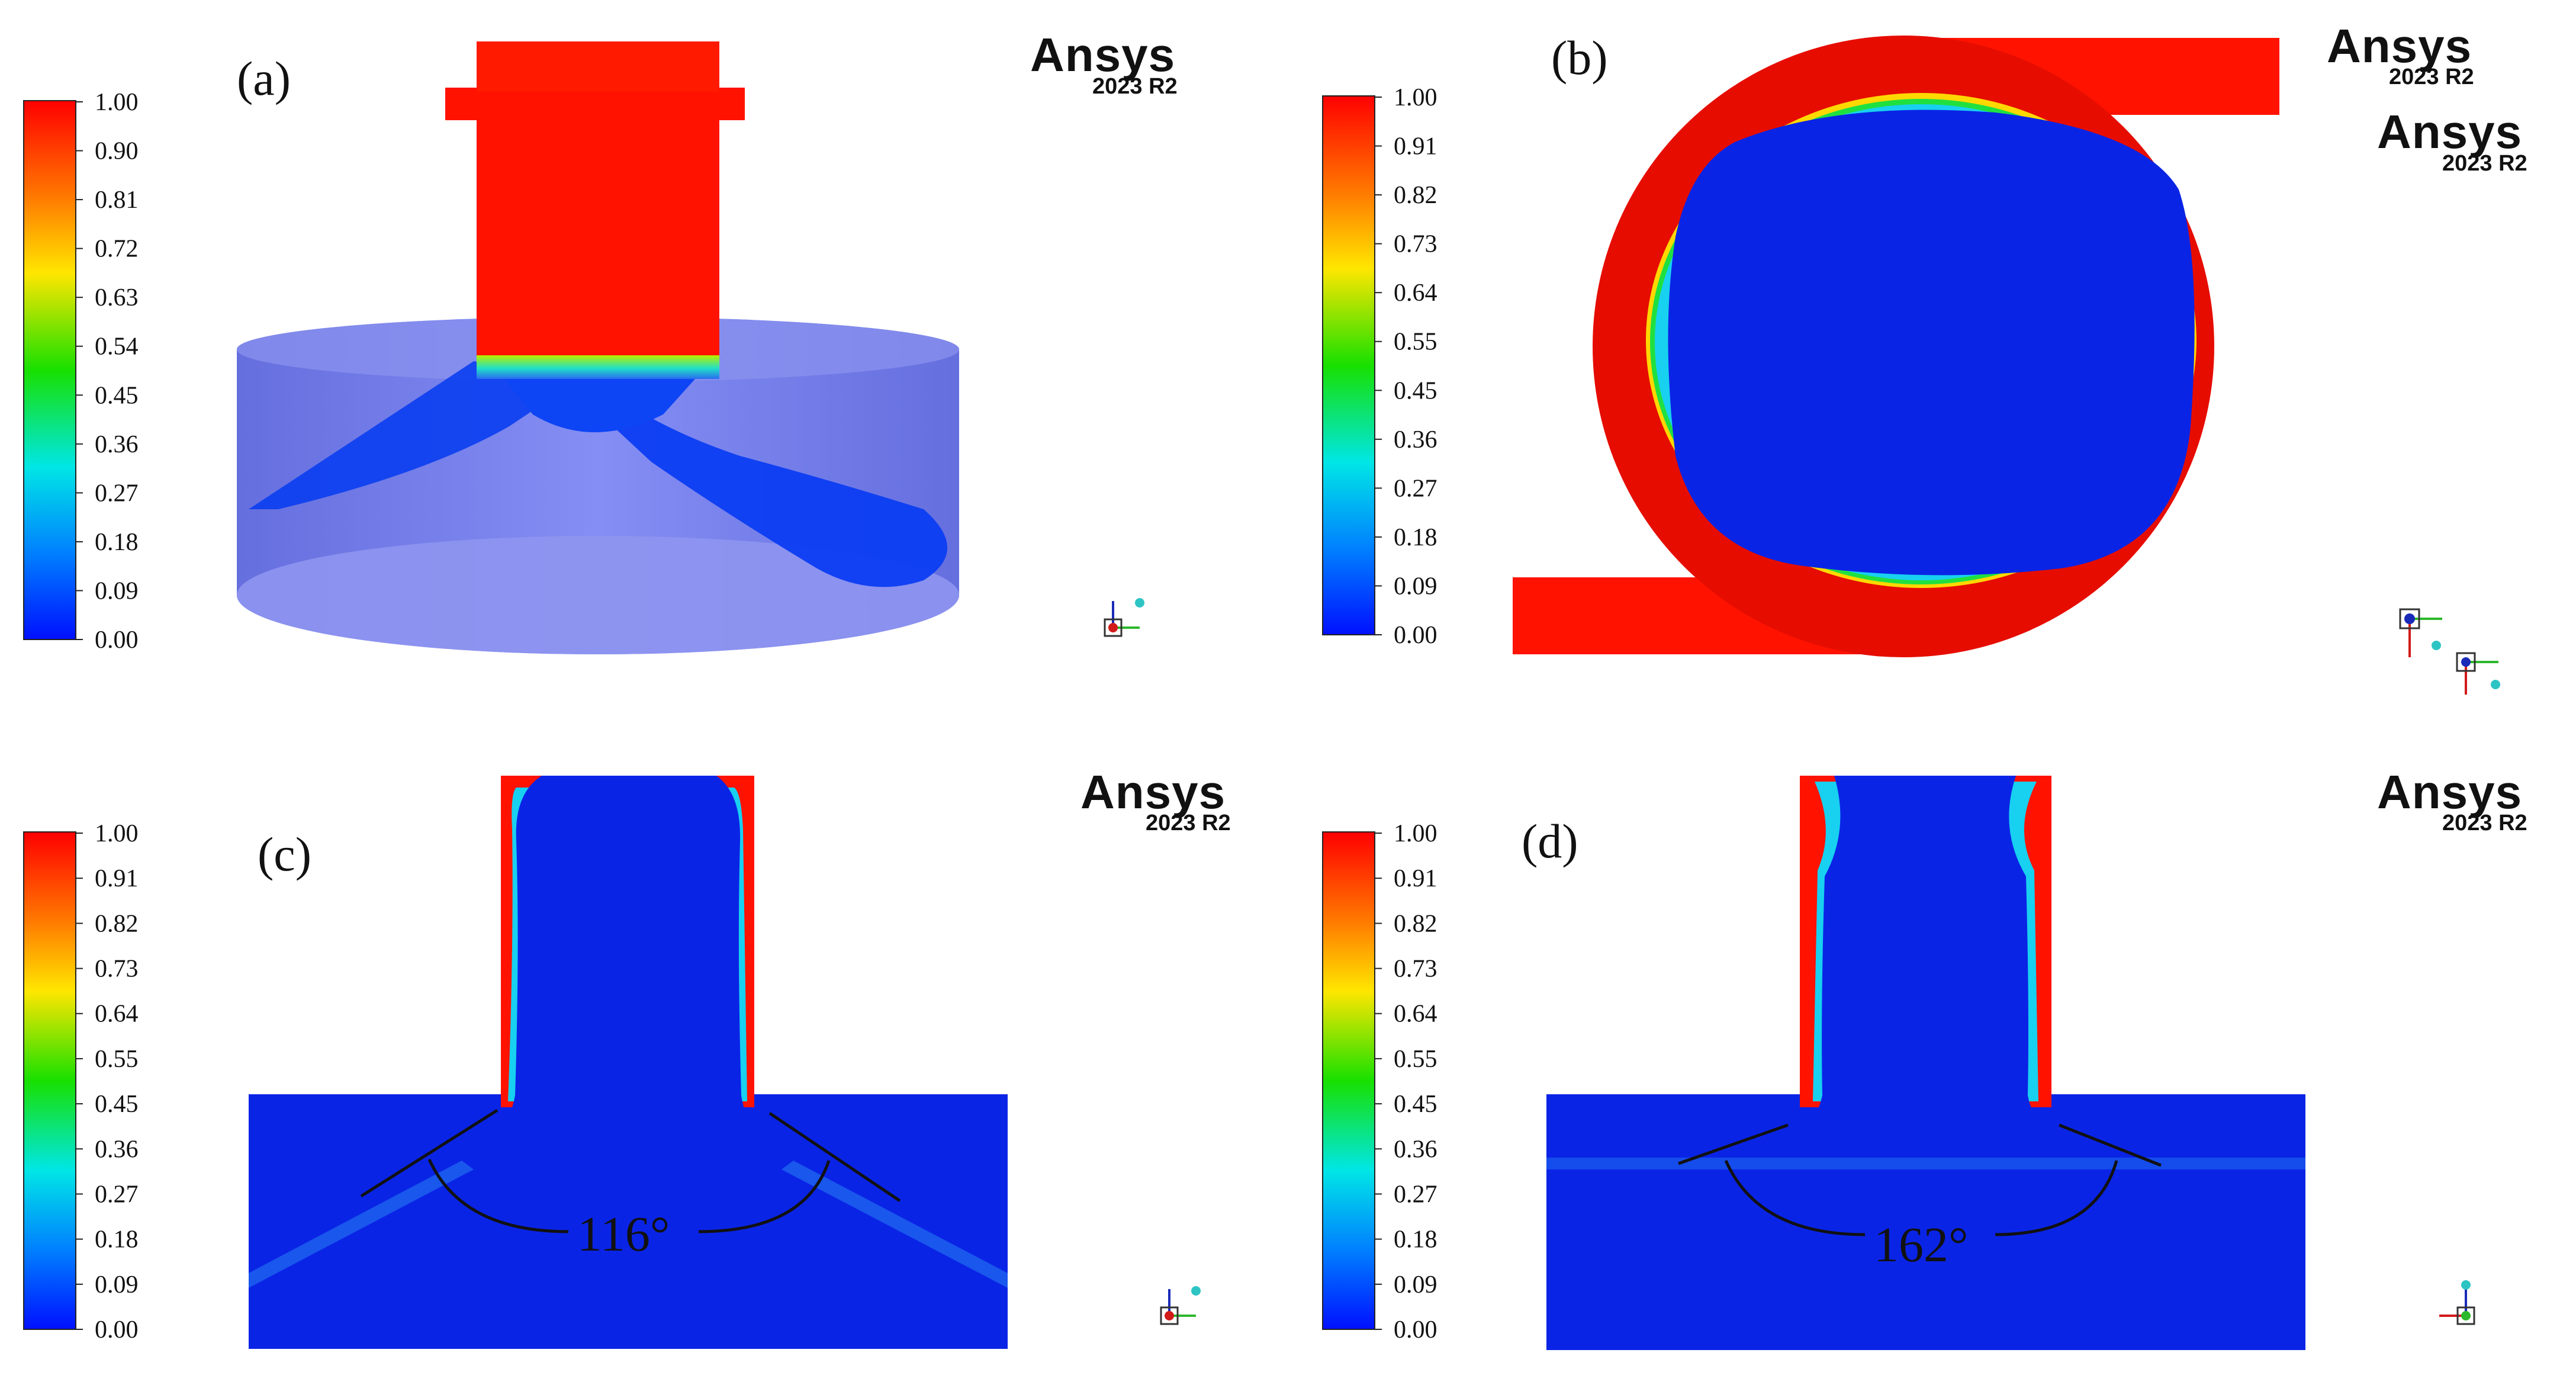 Image resolution: width=2576 pixels, height=1385 pixels. I want to click on cross-section-c: 116°, so click(629, 1062).